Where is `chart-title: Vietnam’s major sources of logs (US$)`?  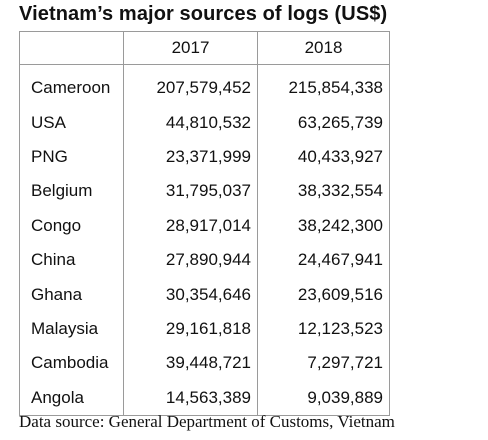 chart-title: Vietnam’s major sources of logs (US$) is located at coordinates (203, 14).